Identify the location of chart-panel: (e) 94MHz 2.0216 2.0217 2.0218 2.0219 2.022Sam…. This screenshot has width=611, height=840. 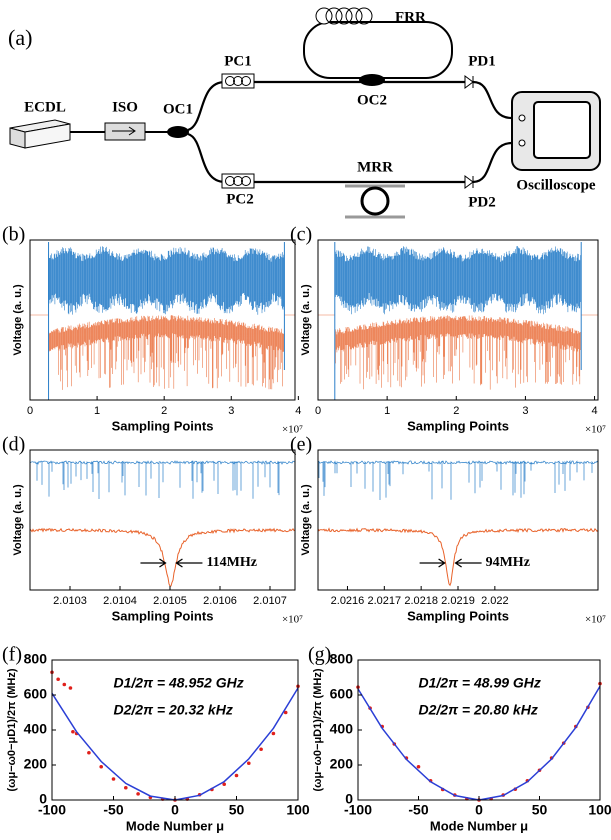
(448, 530).